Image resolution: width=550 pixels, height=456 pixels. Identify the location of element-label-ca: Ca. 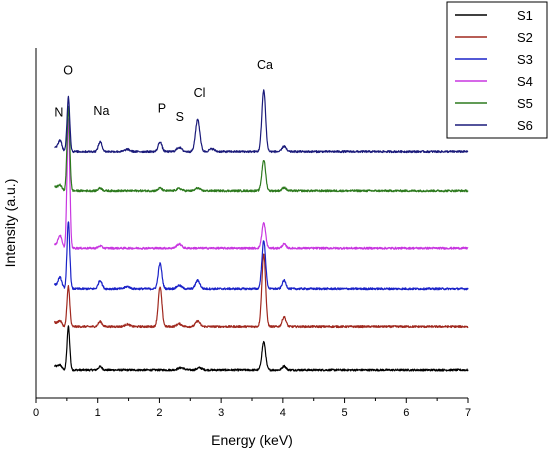
(265, 65).